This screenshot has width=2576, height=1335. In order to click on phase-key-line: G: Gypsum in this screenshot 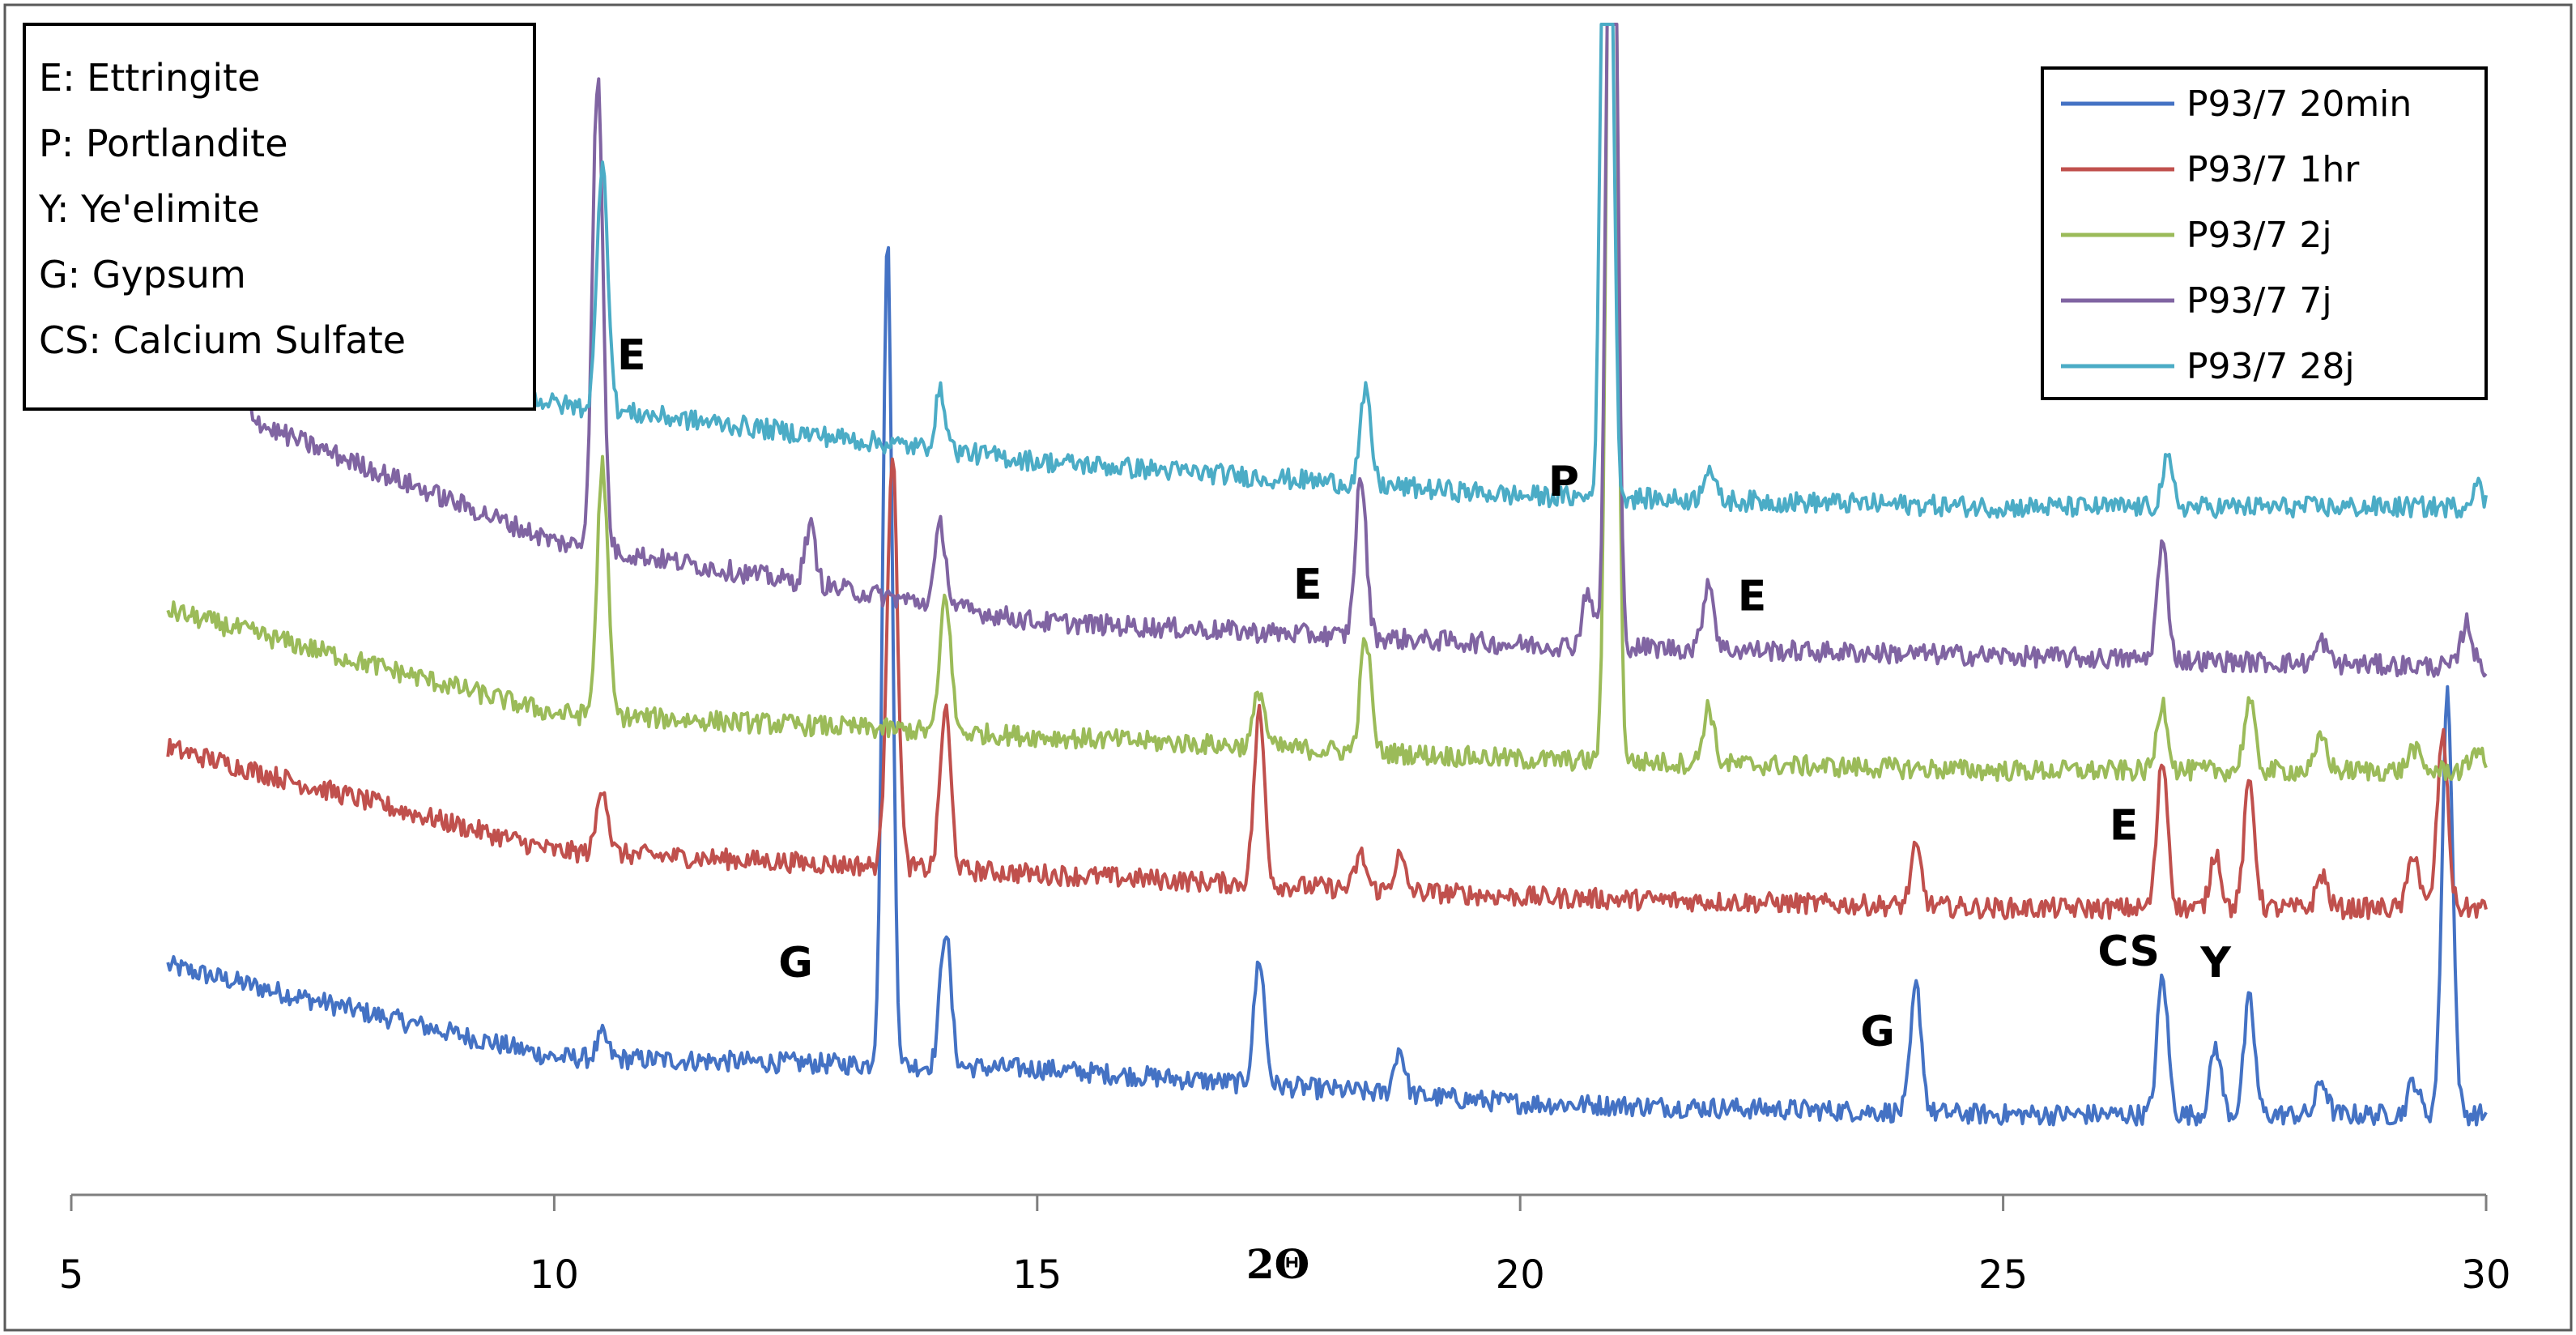, I will do `click(142, 274)`.